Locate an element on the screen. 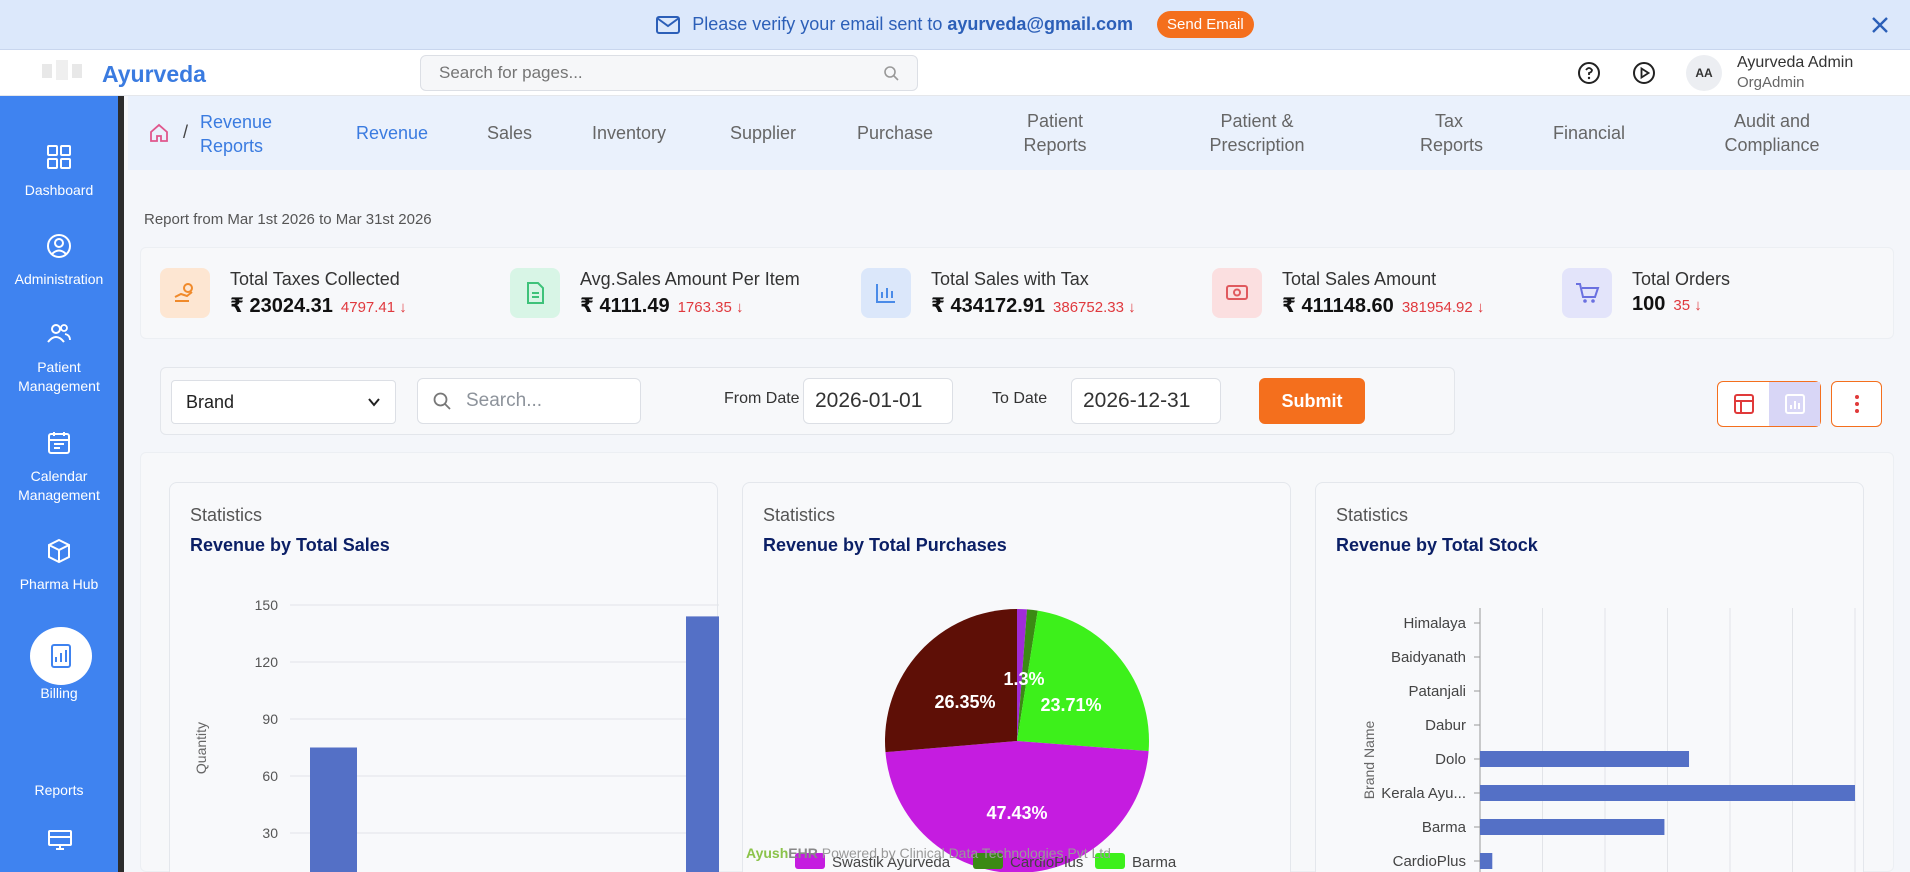 The width and height of the screenshot is (1910, 872). breadcrumb: Revenue Reports is located at coordinates (236, 134).